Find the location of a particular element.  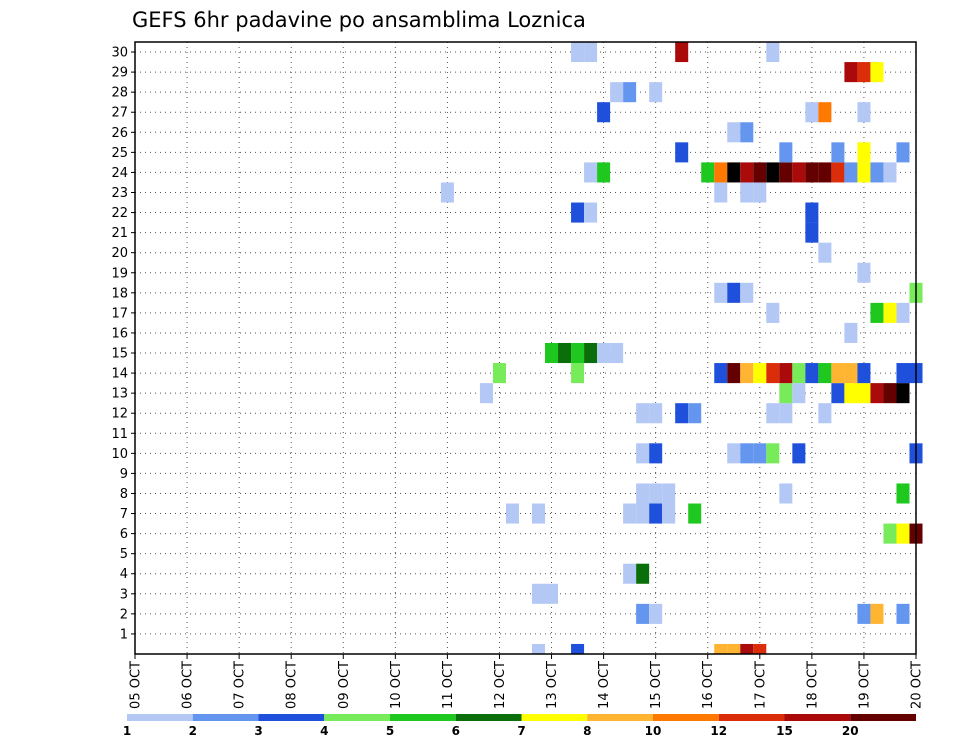

x-tick-label: 09 OCT is located at coordinates (344, 685).